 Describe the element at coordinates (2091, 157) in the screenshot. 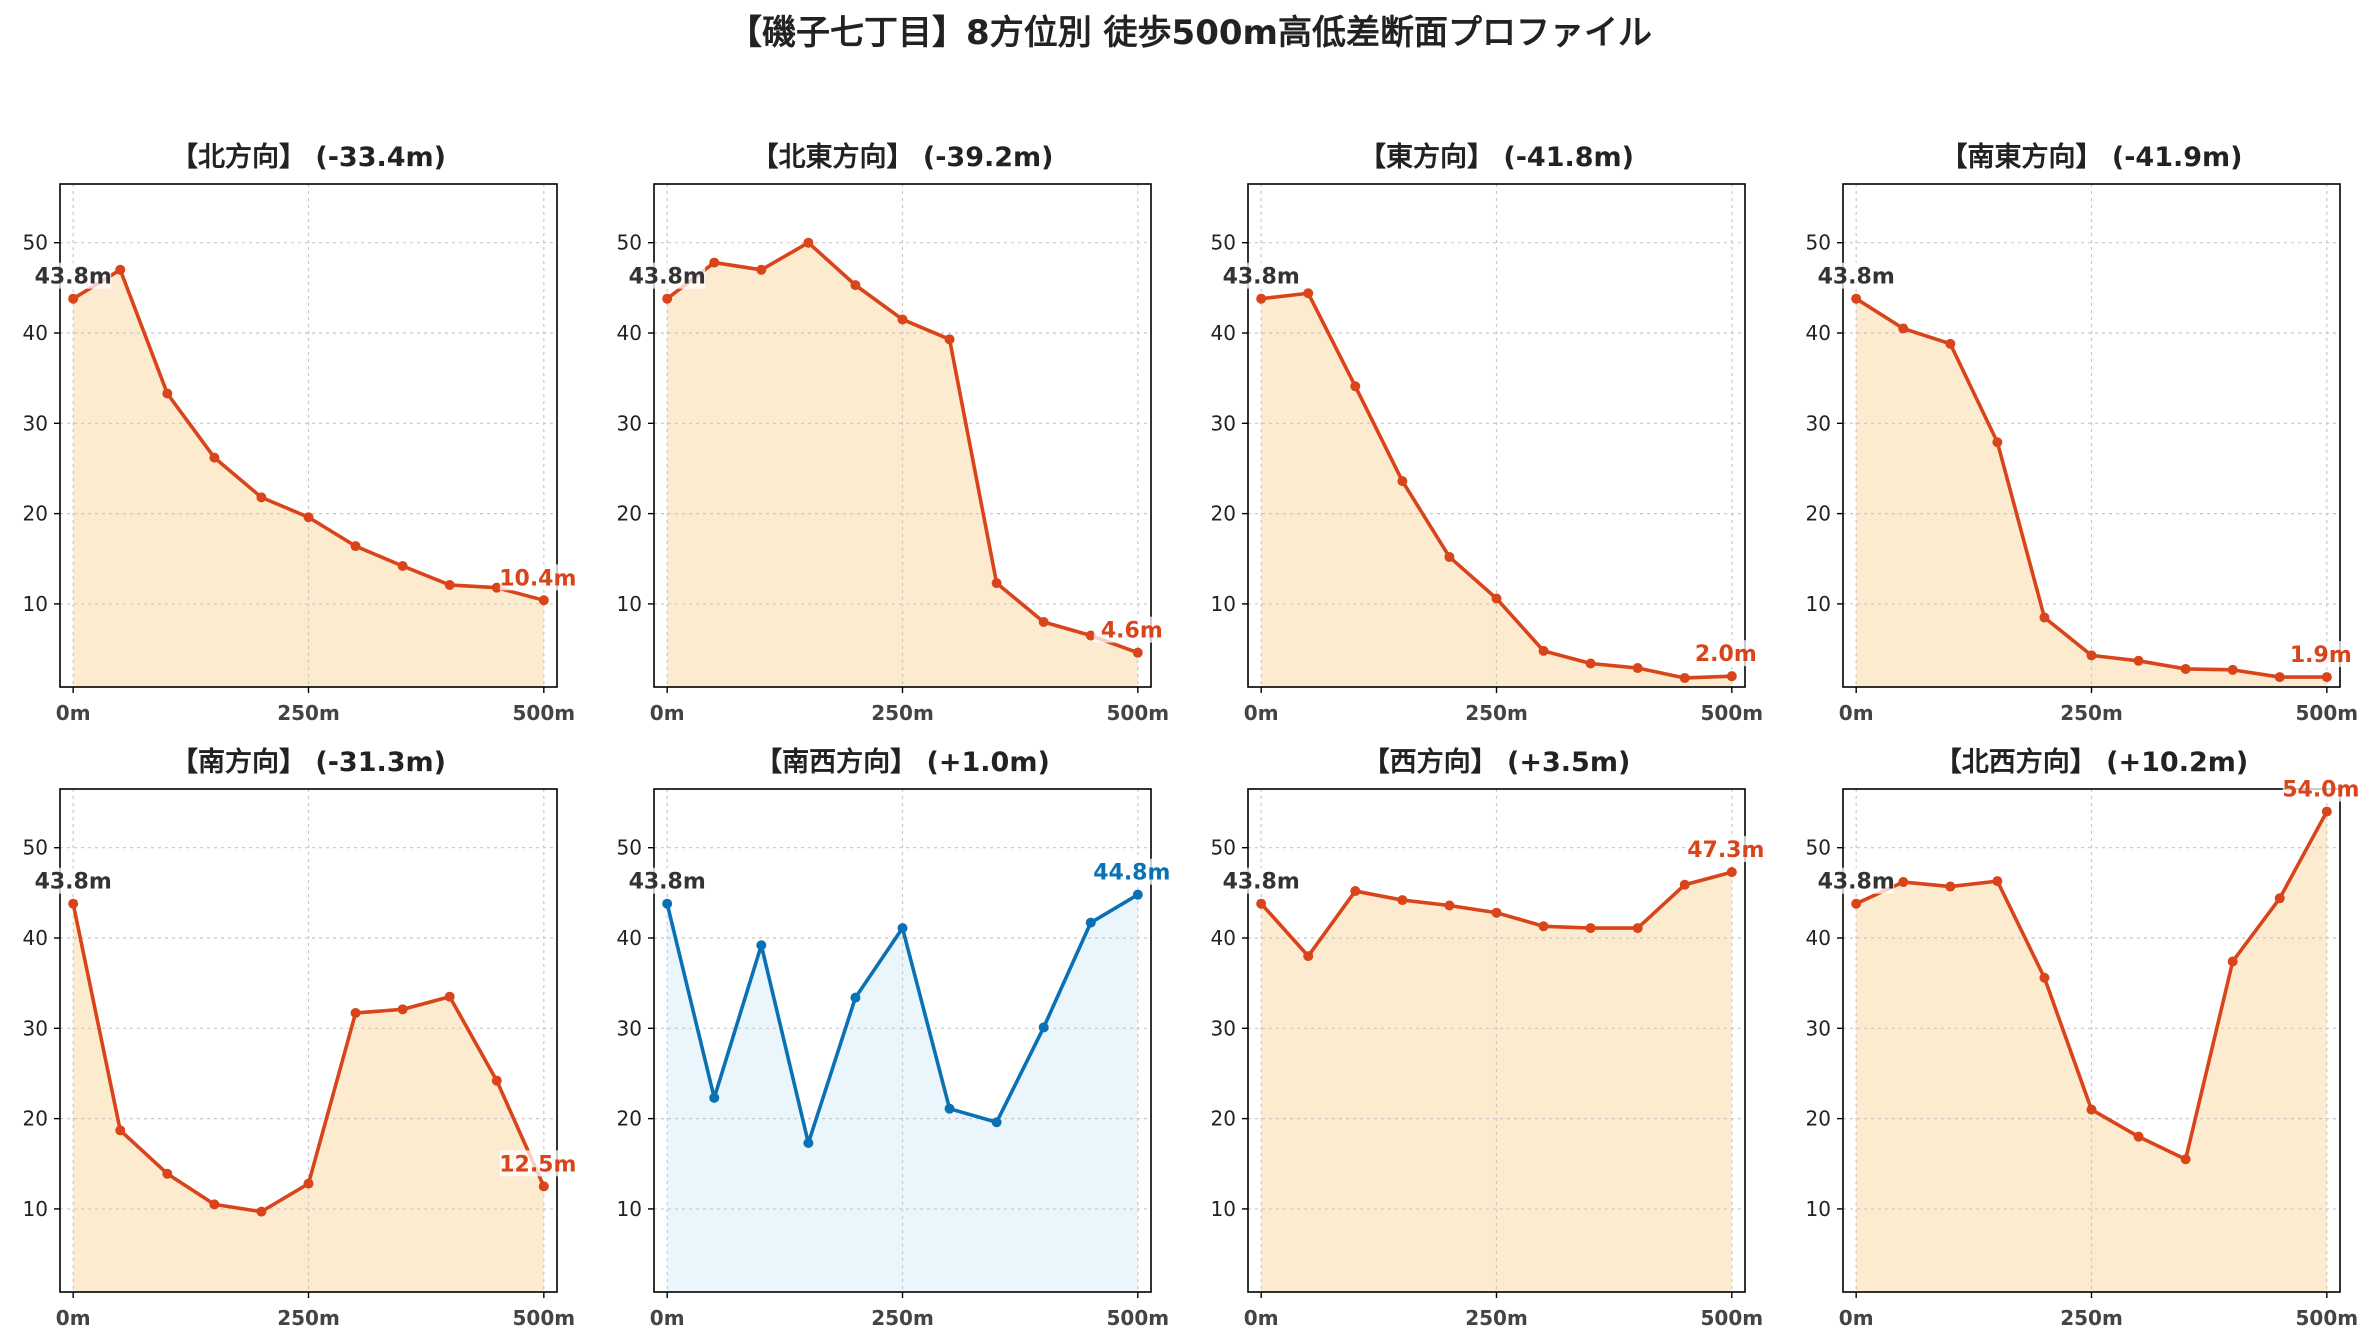

I see `panel-title: 【南東方向】 (-41.9m)` at that location.